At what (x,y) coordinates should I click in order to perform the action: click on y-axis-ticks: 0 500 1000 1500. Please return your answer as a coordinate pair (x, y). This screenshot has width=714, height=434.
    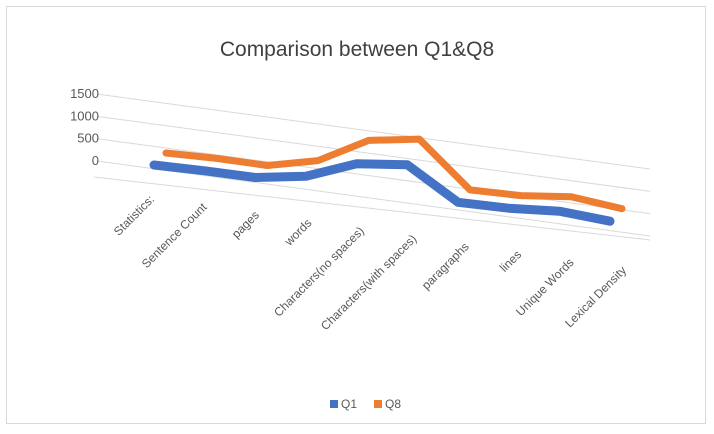
    Looking at the image, I should click on (84, 127).